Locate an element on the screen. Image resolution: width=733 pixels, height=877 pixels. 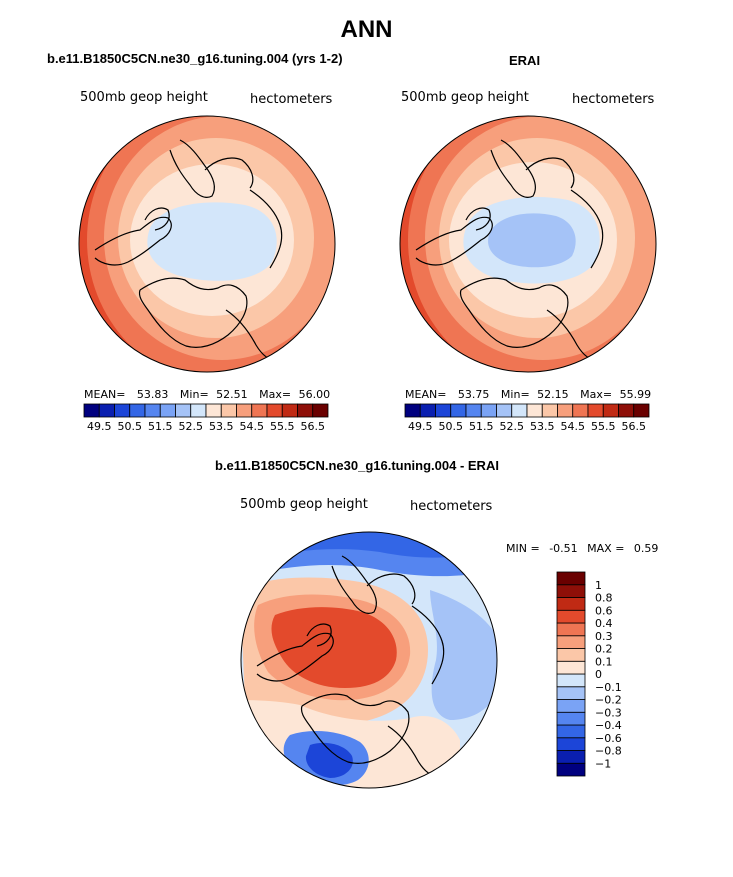
panel2-stats: MEAN= 53.75 Min= 52.15 Max= 55.99 is located at coordinates (528, 394).